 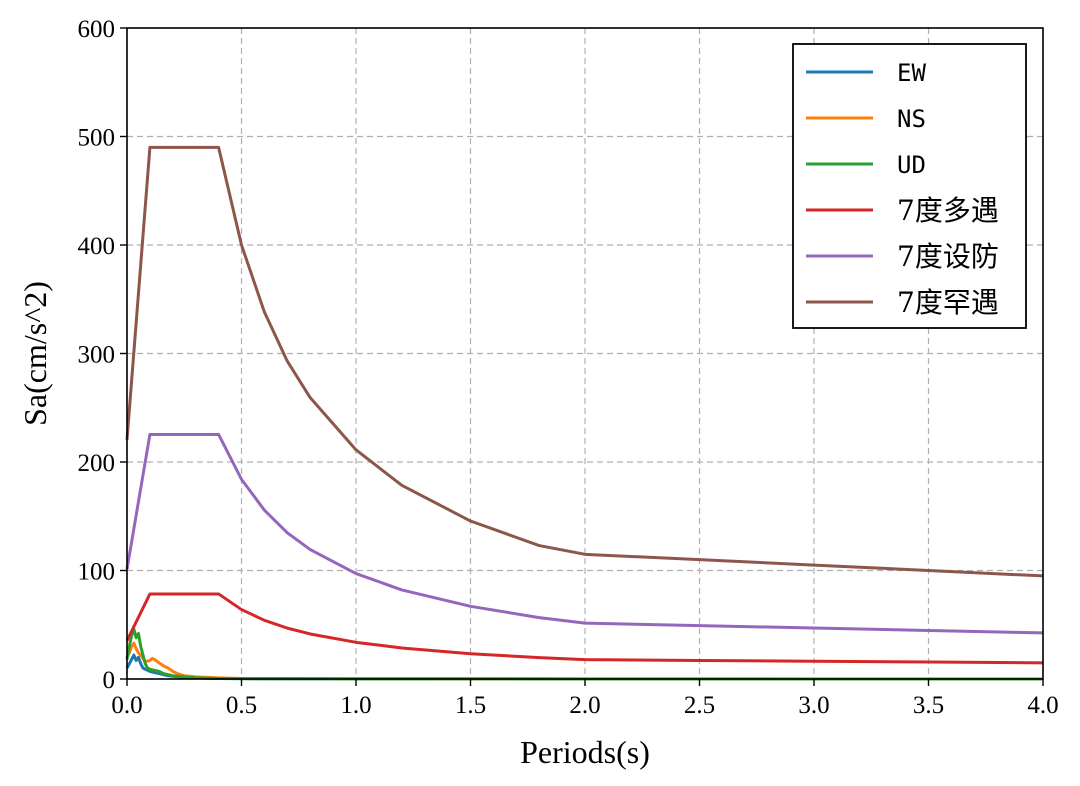 What do you see at coordinates (470, 705) in the screenshot?
I see `x-tick-label: 1.5` at bounding box center [470, 705].